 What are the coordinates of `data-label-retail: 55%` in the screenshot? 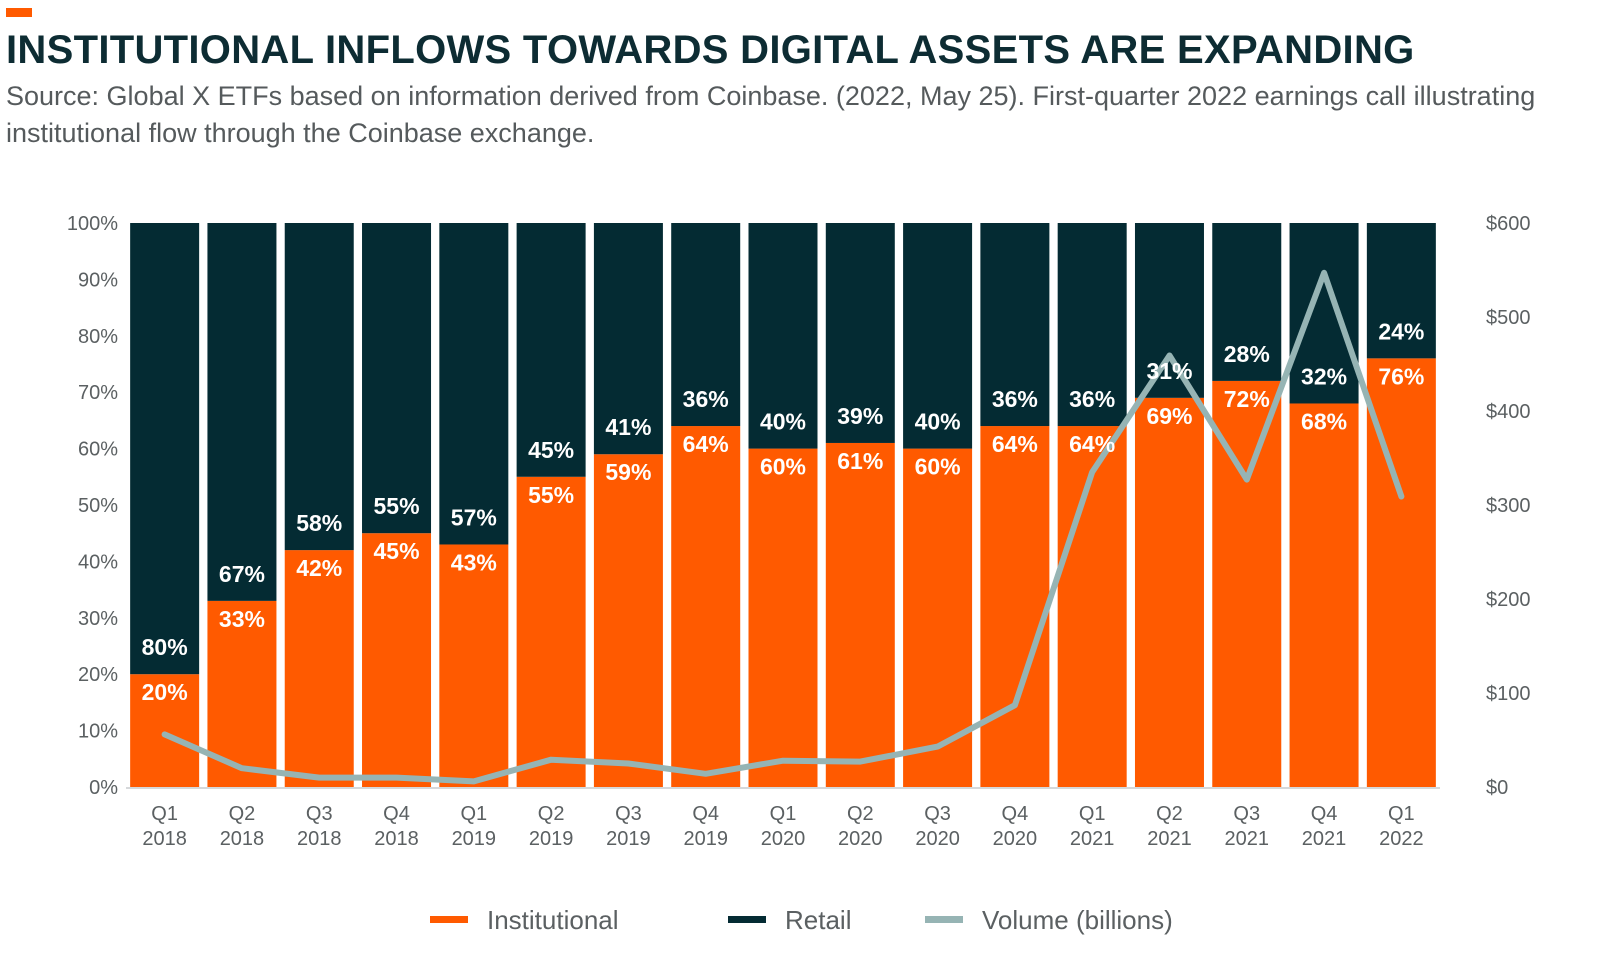 It's located at (397, 506).